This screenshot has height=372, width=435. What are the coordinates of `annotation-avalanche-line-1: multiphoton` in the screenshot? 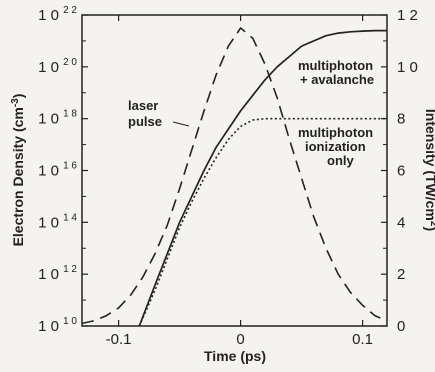 It's located at (335, 65).